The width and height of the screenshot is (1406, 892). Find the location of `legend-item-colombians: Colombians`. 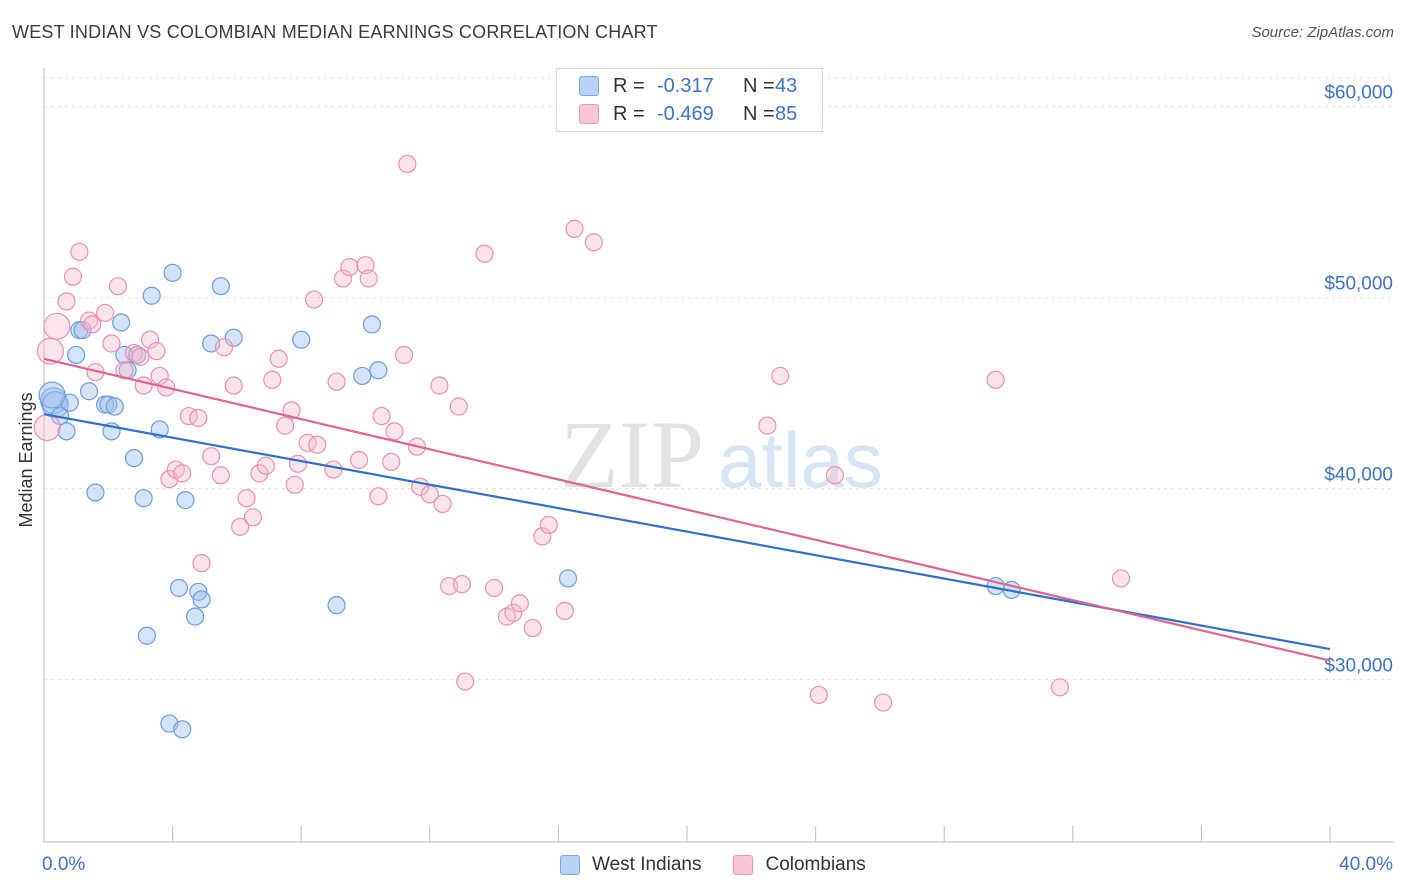

legend-item-colombians: Colombians is located at coordinates (799, 865).